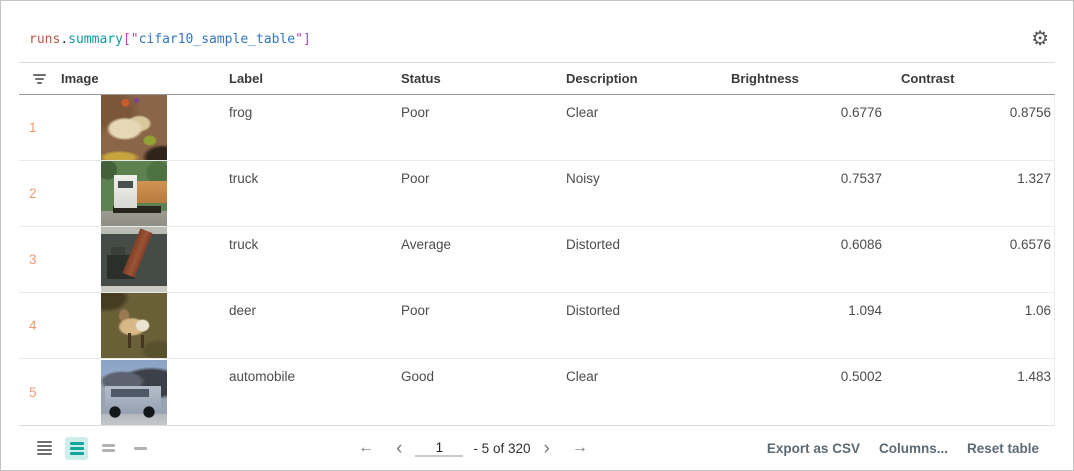  Describe the element at coordinates (133, 193) in the screenshot. I see `image-thumbnail-truck` at that location.